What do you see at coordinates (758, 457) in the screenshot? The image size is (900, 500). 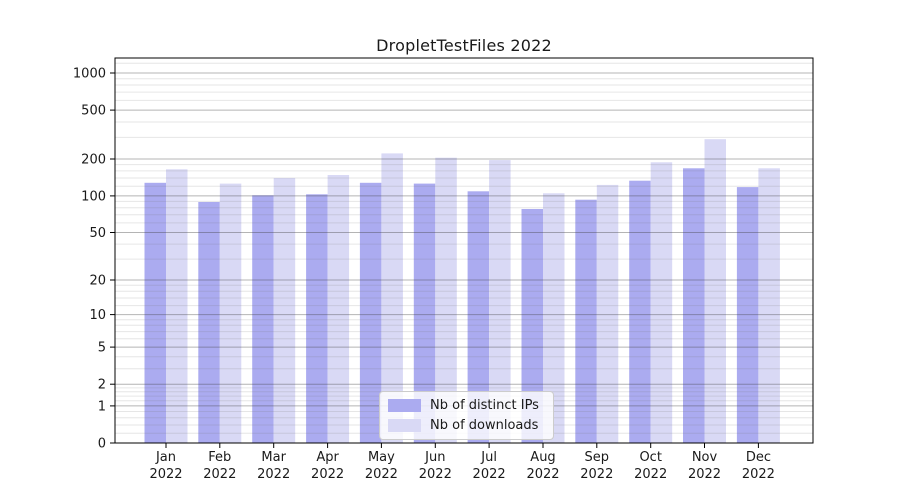 I see `x-tick-label-month: Dec` at bounding box center [758, 457].